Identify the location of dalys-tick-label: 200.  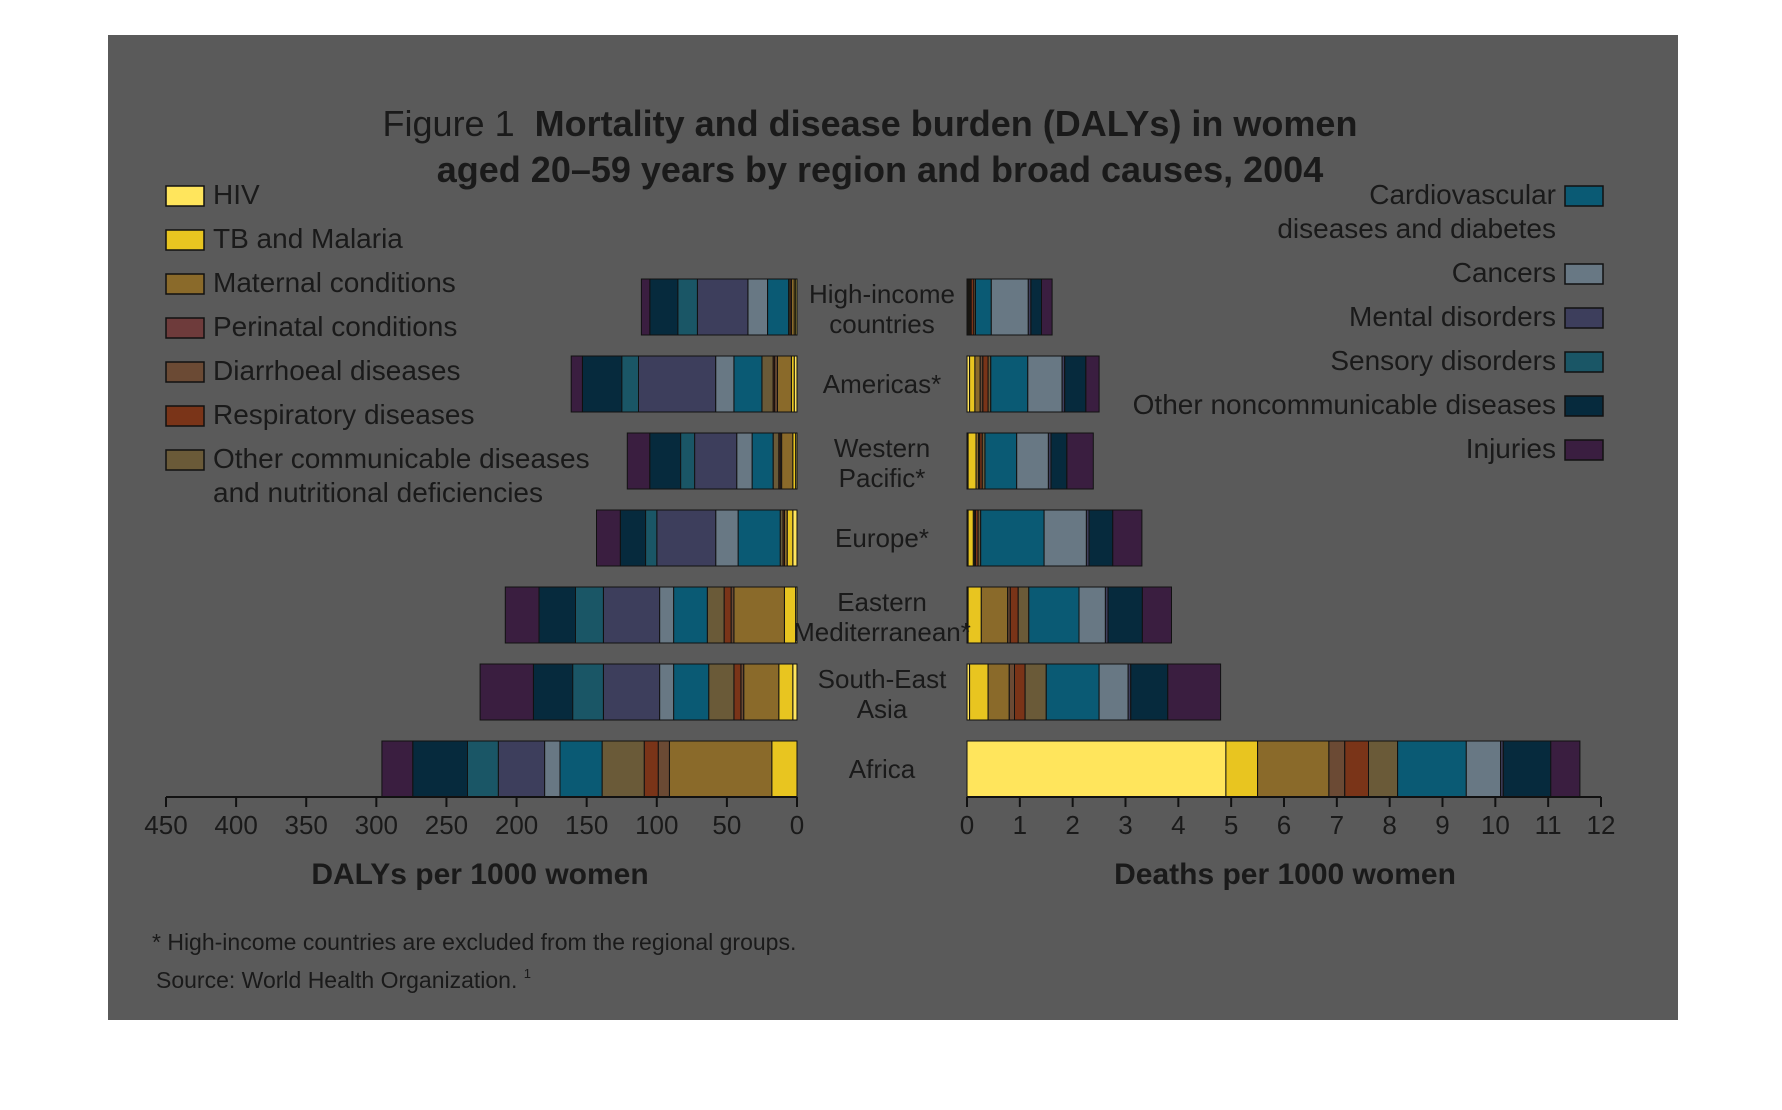
(516, 825).